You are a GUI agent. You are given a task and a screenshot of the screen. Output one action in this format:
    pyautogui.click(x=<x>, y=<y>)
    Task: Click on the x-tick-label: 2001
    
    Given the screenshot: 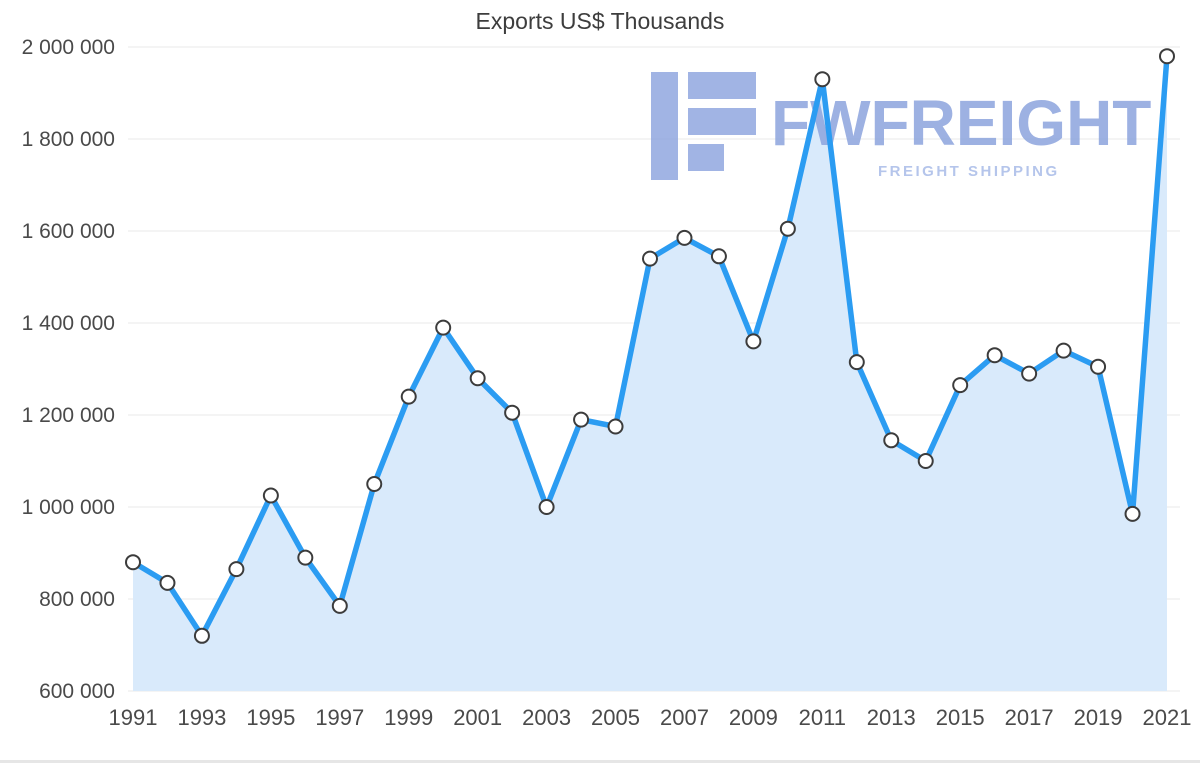 What is the action you would take?
    pyautogui.click(x=477, y=717)
    